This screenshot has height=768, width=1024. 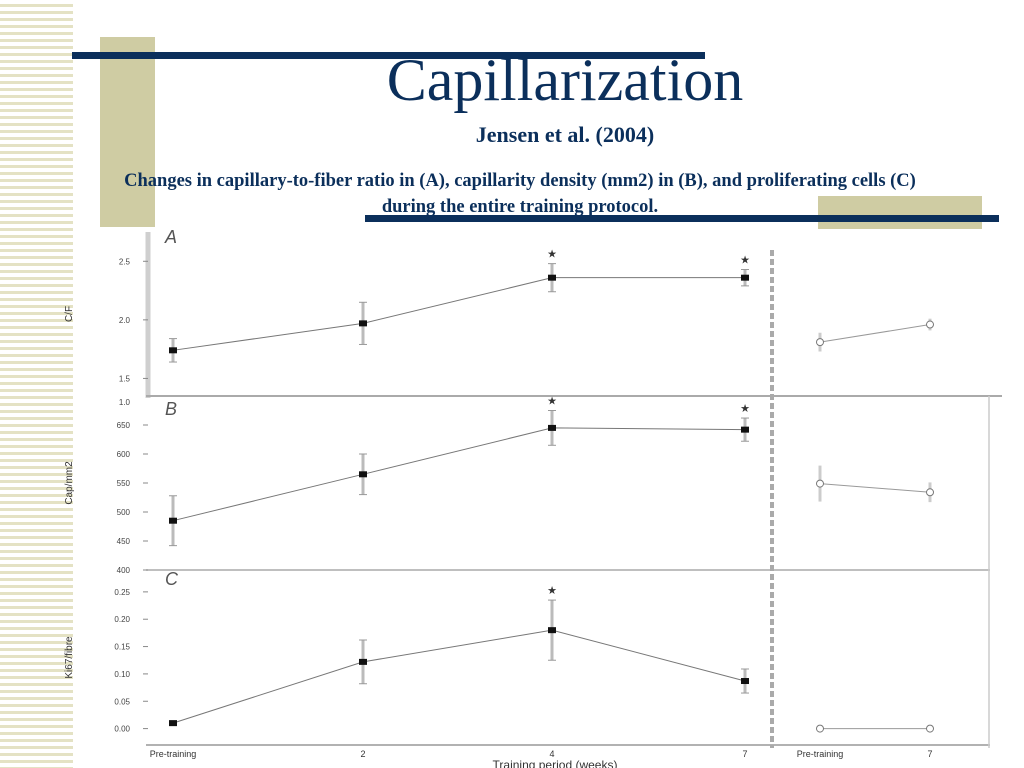 What do you see at coordinates (173, 754) in the screenshot?
I see `x-tick-label: Pre-training` at bounding box center [173, 754].